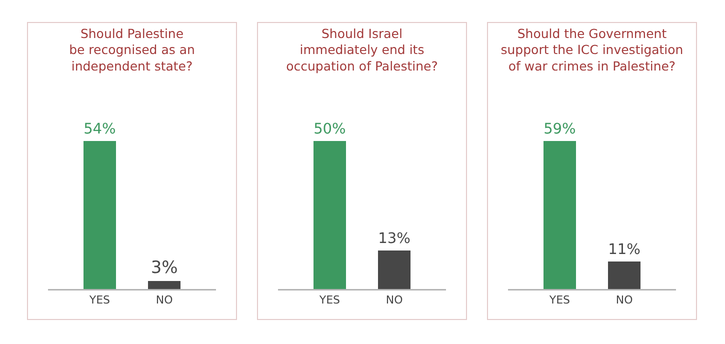  I want to click on data-label: 54%, so click(100, 130).